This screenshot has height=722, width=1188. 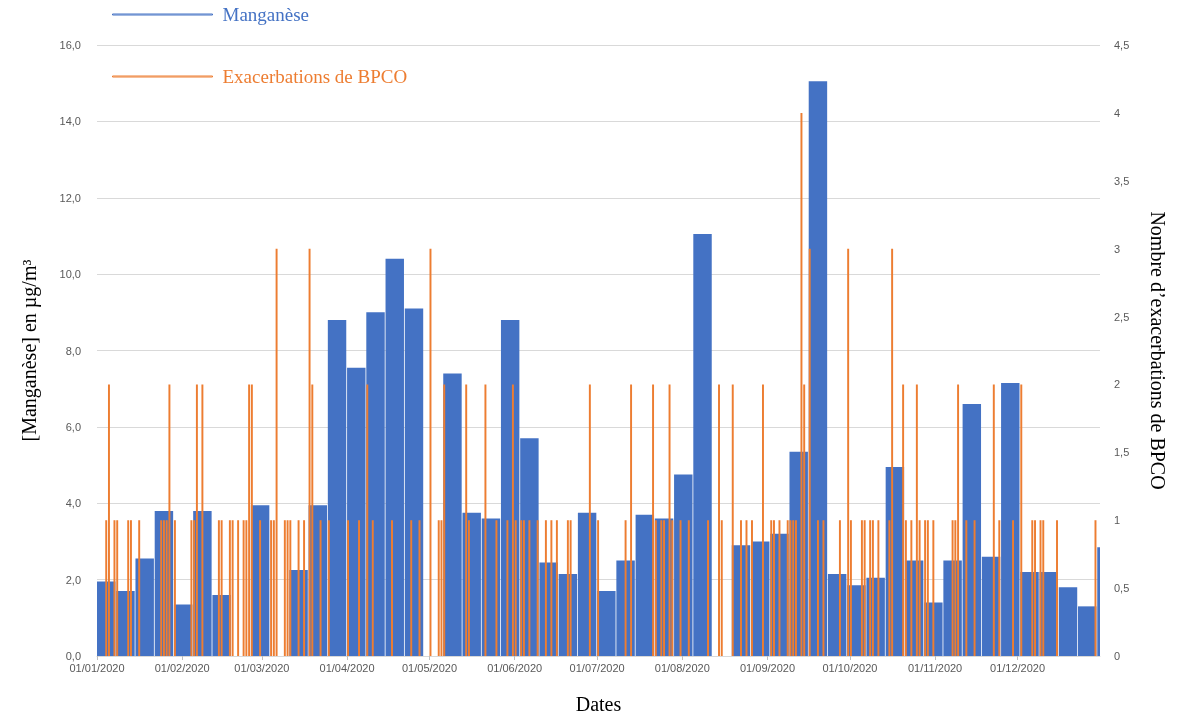 What do you see at coordinates (1122, 452) in the screenshot?
I see `y2-tick-label: 1,5` at bounding box center [1122, 452].